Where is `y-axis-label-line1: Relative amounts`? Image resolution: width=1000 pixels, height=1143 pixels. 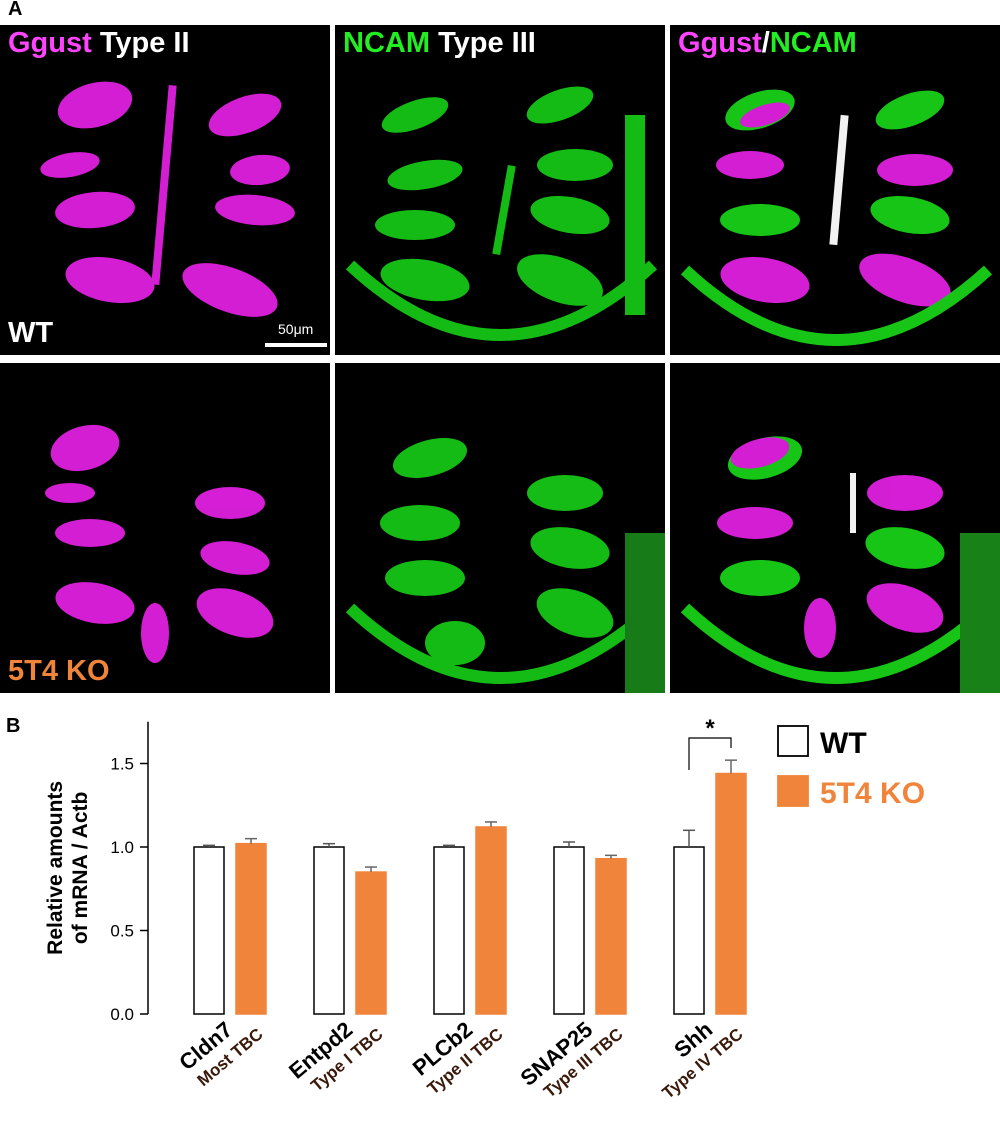 y-axis-label-line1: Relative amounts is located at coordinates (55, 868).